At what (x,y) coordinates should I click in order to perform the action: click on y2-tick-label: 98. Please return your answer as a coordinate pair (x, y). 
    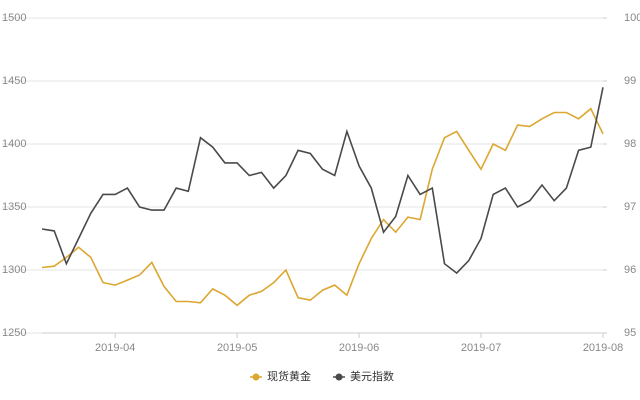
    Looking at the image, I should click on (630, 144).